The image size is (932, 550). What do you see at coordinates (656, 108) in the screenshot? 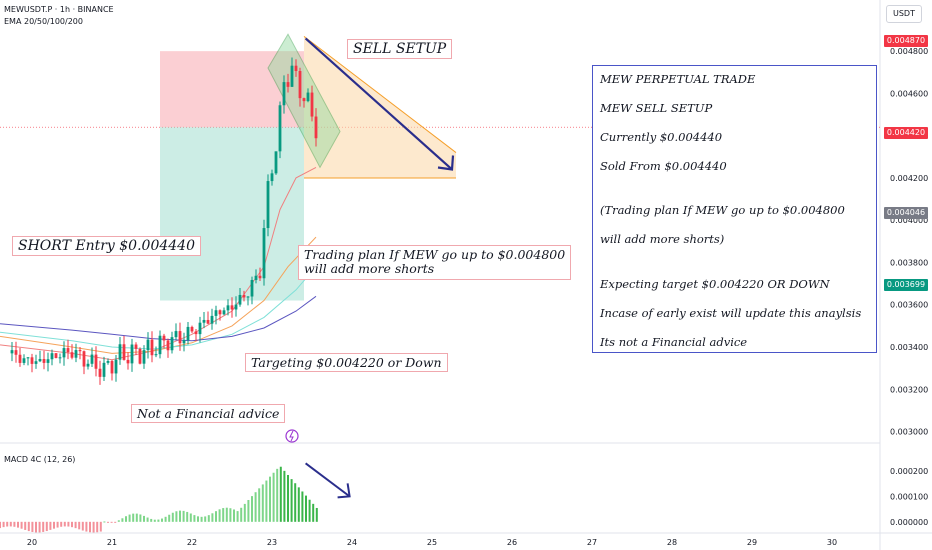
I see `info-line-2: MEW SELL SETUP` at bounding box center [656, 108].